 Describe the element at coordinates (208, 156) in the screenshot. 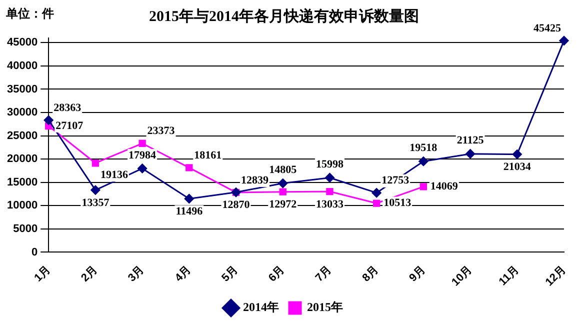

I see `data-label: 18161` at that location.